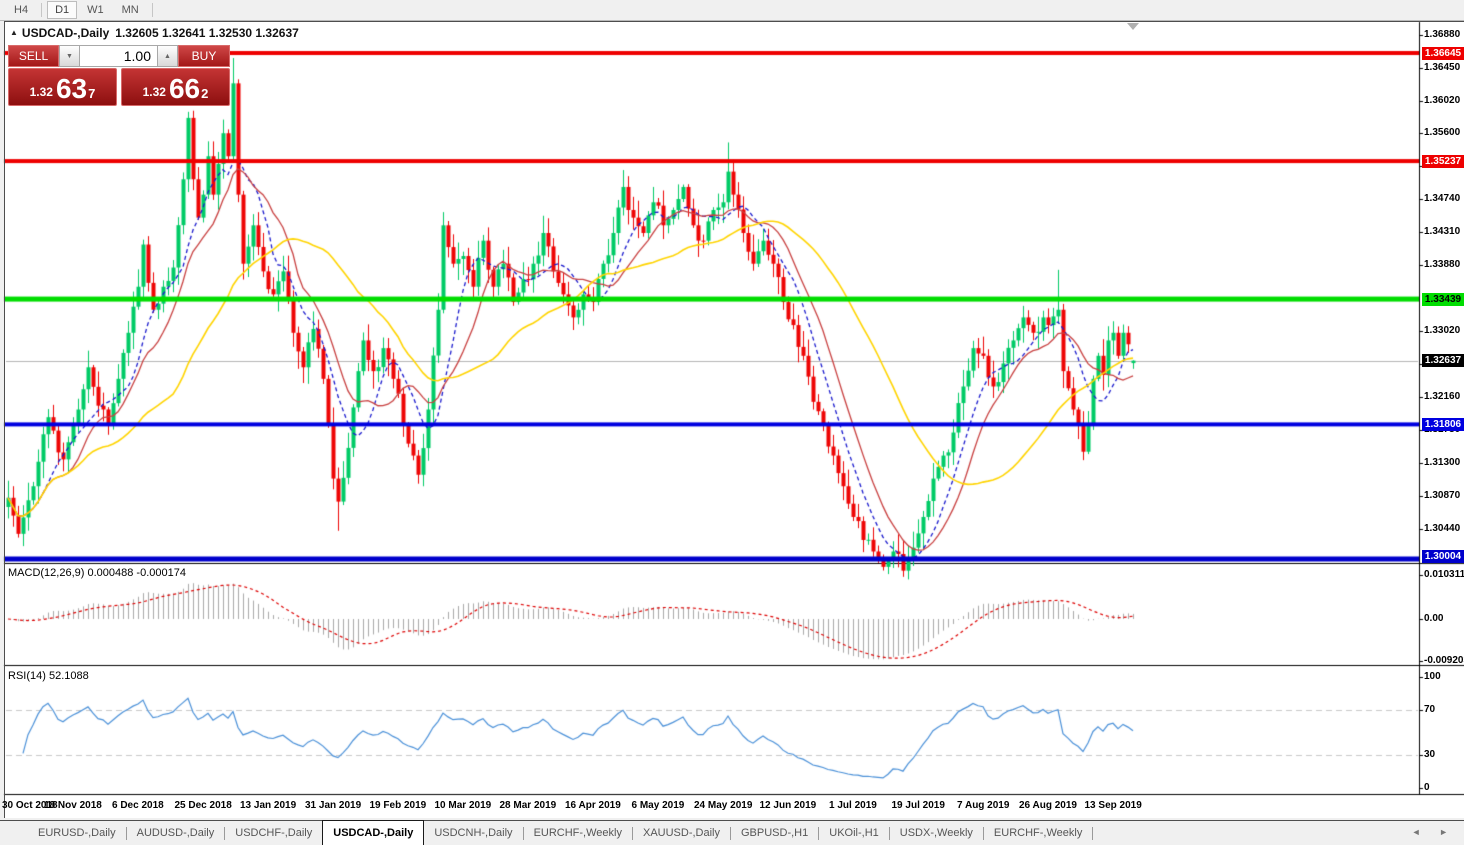 The height and width of the screenshot is (845, 1464). What do you see at coordinates (918, 805) in the screenshot?
I see `date-axis-label: 19 Jul 2019` at bounding box center [918, 805].